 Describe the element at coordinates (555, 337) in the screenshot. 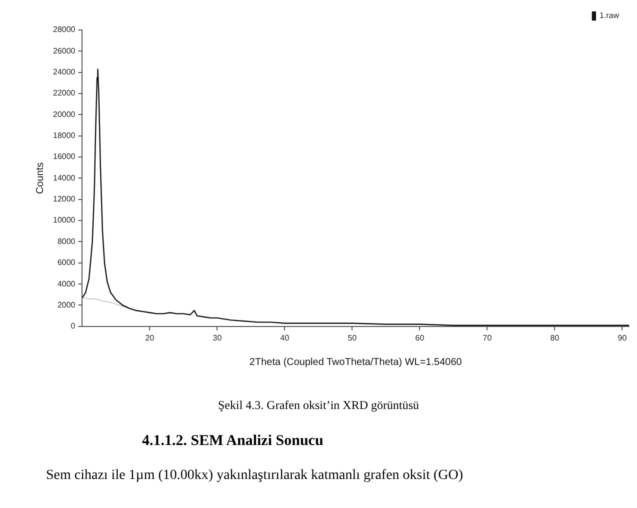

I see `x-tick-label: 80` at that location.